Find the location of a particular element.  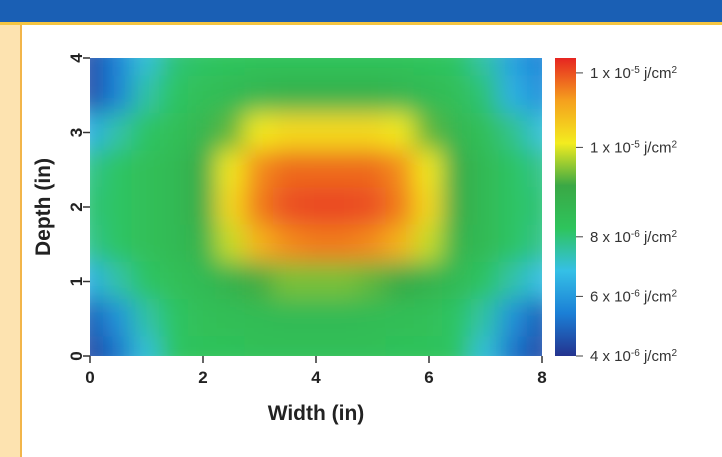

x-axis-tick-labels: 0 2 4 6 8 is located at coordinates (315, 377).